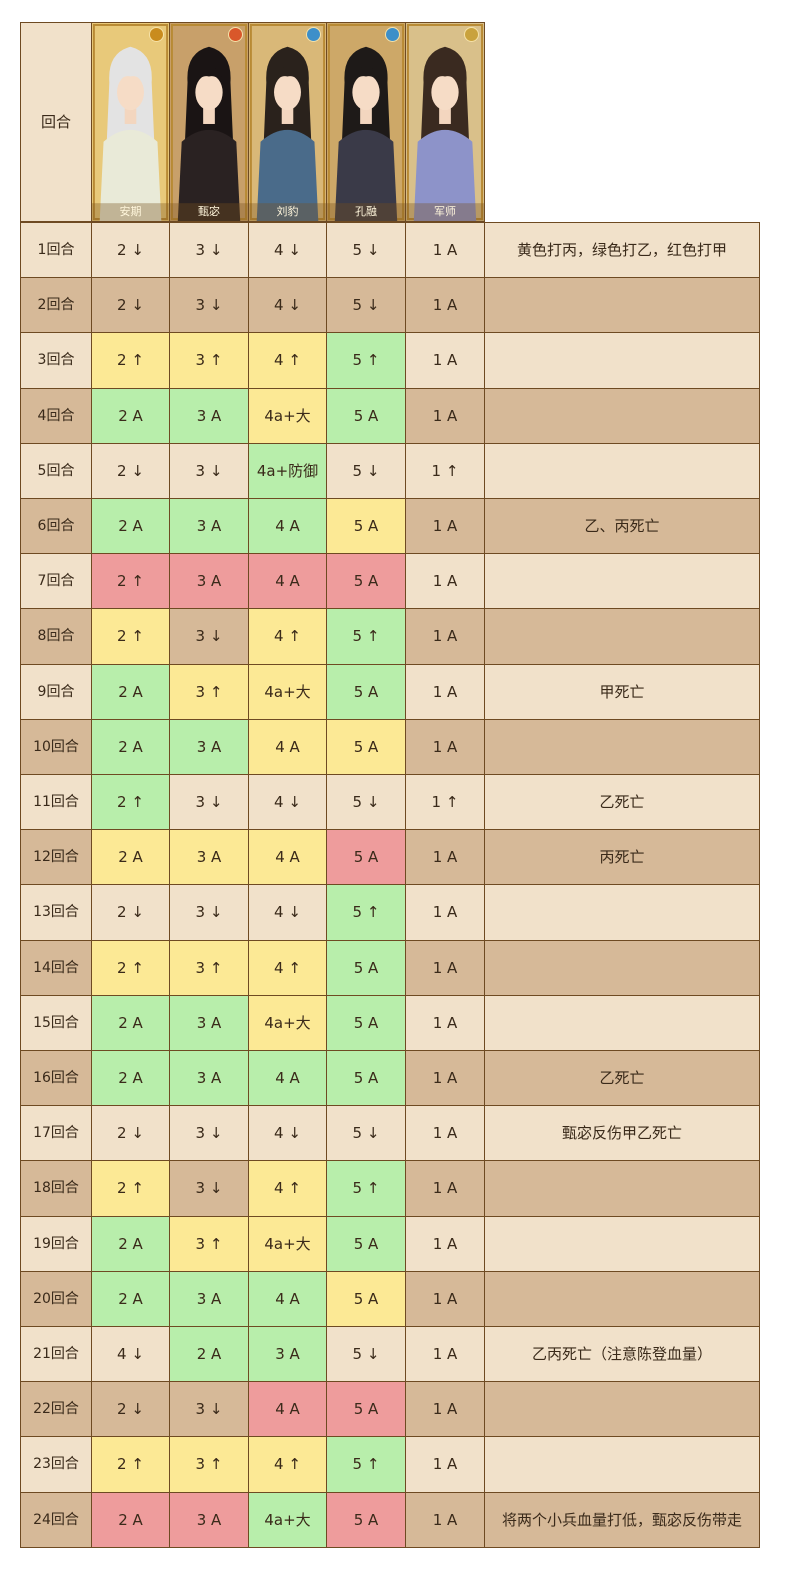 This screenshot has width=800, height=1589. I want to click on sun-icon, so click(156, 34).